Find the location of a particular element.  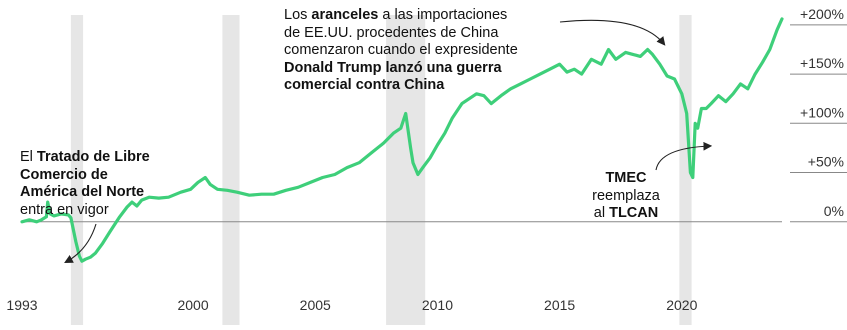

annotation-run: TLCAN is located at coordinates (634, 213).